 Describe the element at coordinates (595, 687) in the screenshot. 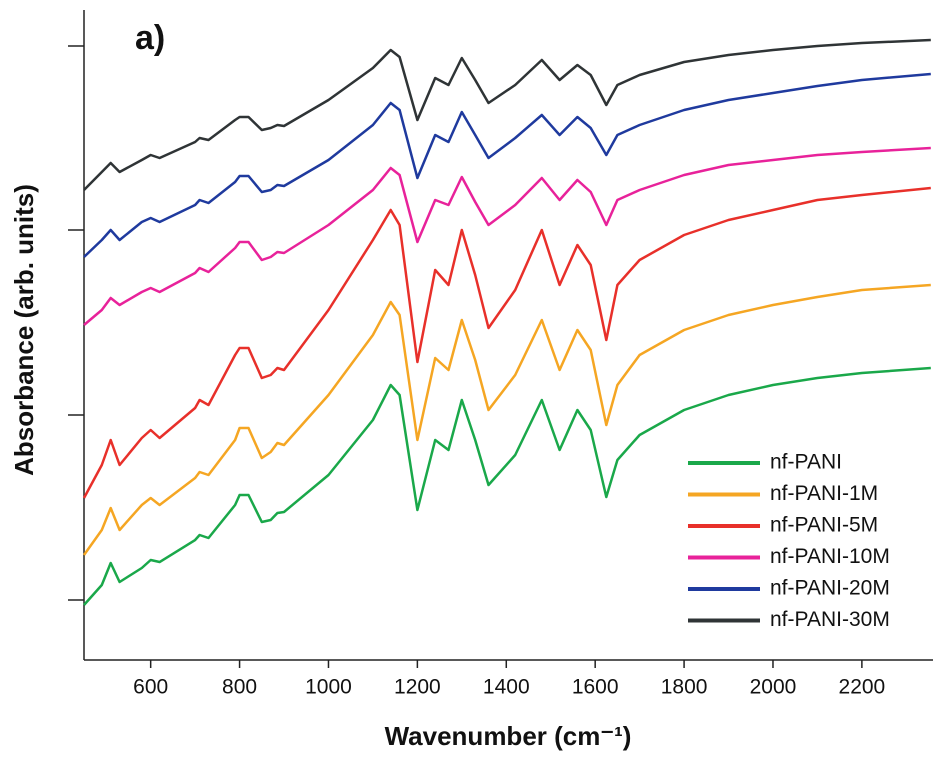

I see `x-tick-label: 1600` at that location.